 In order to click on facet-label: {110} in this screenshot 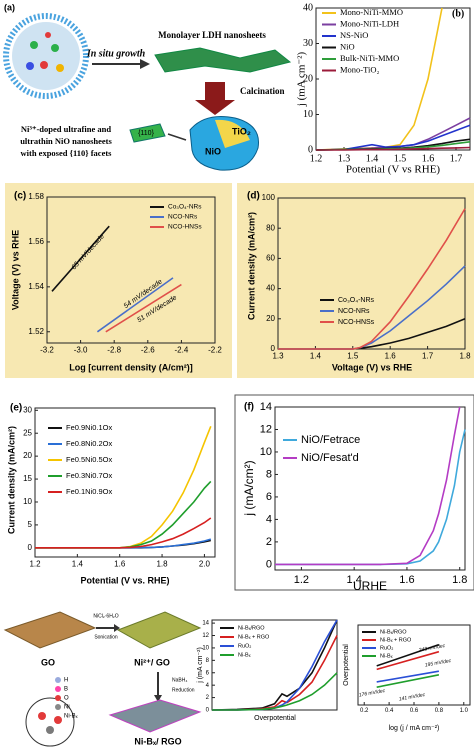, I will do `click(146, 133)`.